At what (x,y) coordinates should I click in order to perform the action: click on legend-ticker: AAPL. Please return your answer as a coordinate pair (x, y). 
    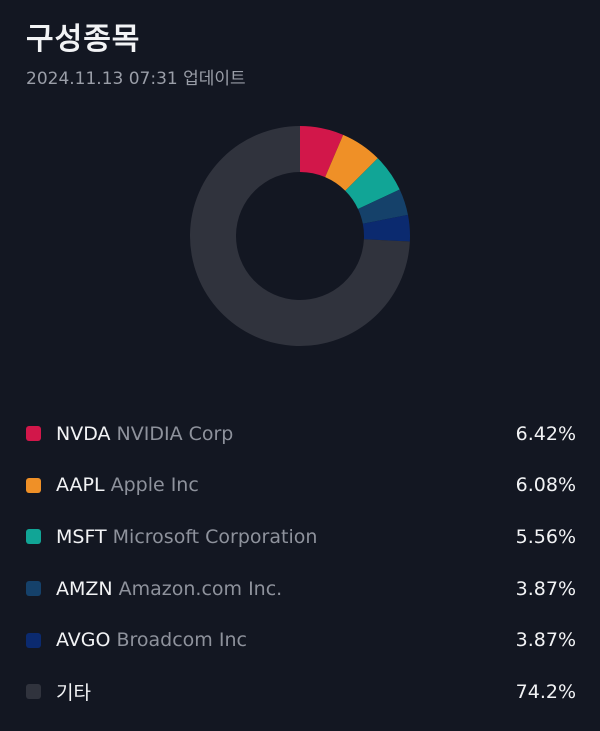
    Looking at the image, I should click on (80, 485).